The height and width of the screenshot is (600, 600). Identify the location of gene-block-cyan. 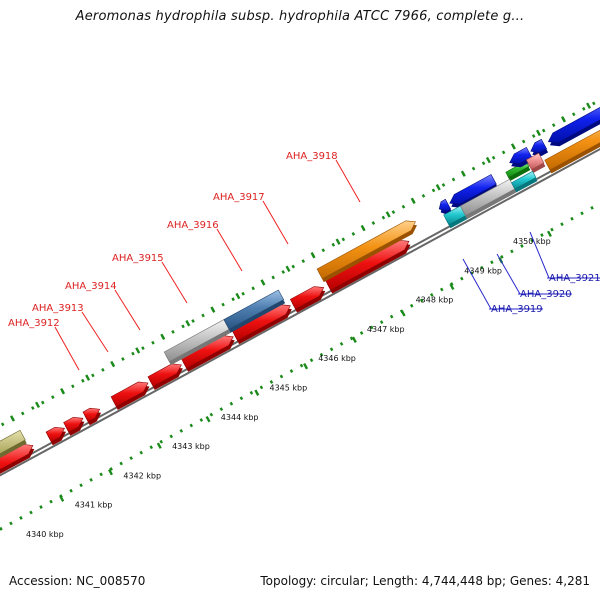
(524, 181).